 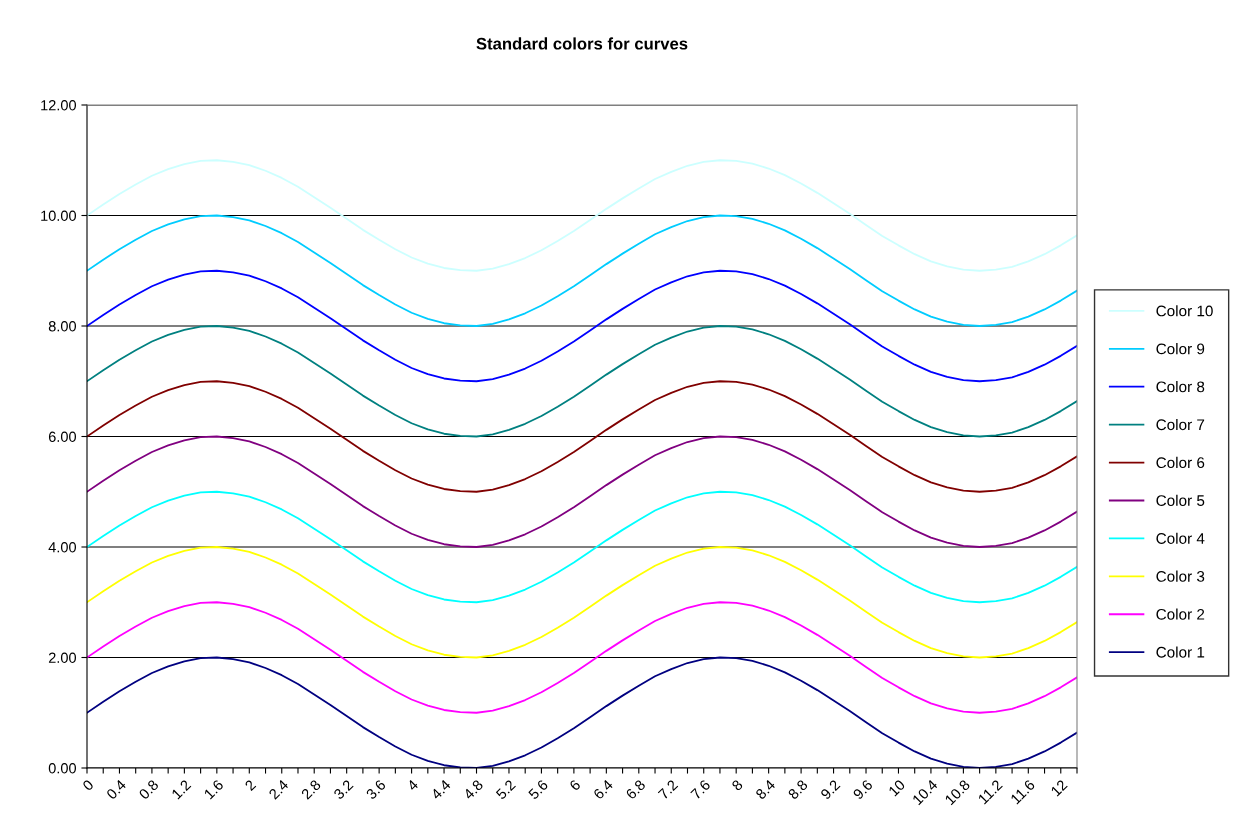 What do you see at coordinates (603, 789) in the screenshot?
I see `x-tick-label: 6.4` at bounding box center [603, 789].